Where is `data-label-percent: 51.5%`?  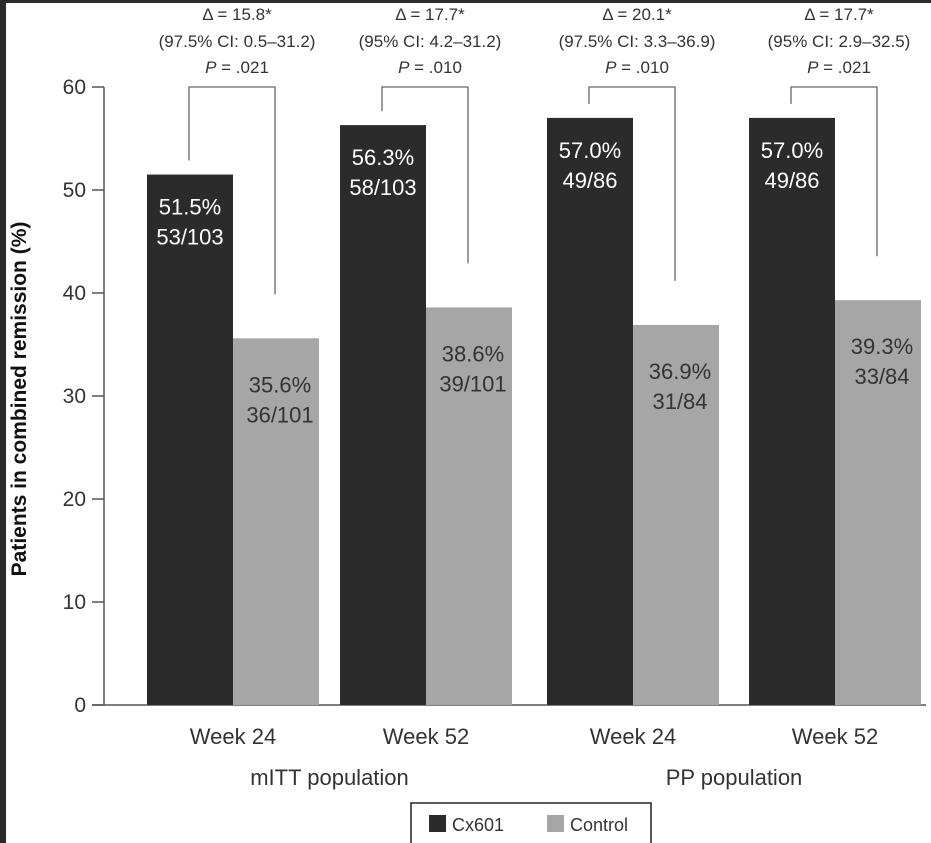 data-label-percent: 51.5% is located at coordinates (190, 207).